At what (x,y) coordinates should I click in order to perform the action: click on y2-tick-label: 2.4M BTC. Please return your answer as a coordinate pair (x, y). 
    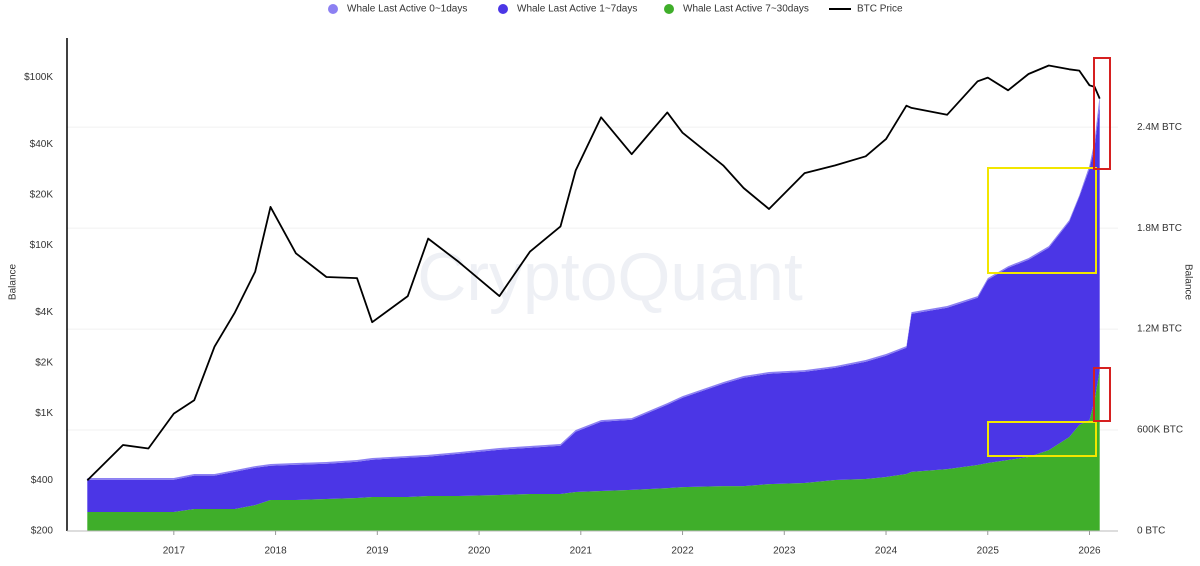
    Looking at the image, I should click on (1159, 127).